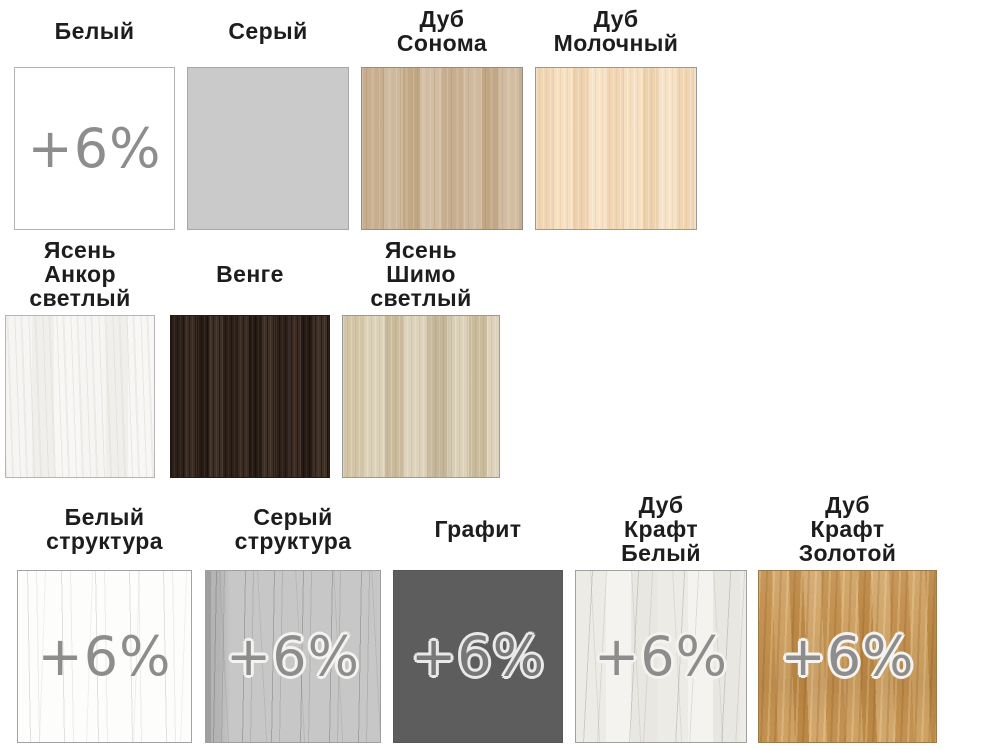 The image size is (1000, 750). I want to click on swatch-oak-milky, so click(616, 148).